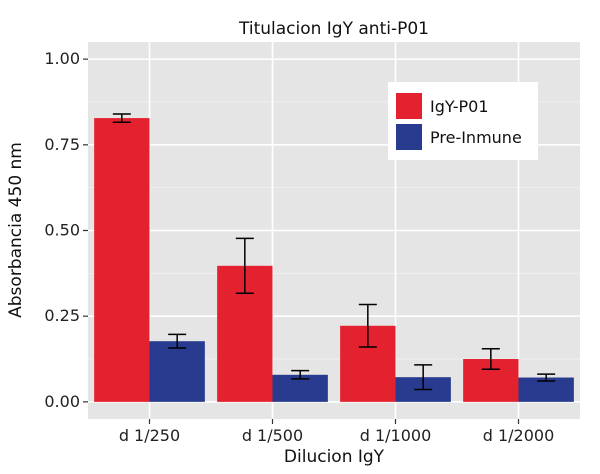  What do you see at coordinates (62, 144) in the screenshot?
I see `y-tick-label: 0.75` at bounding box center [62, 144].